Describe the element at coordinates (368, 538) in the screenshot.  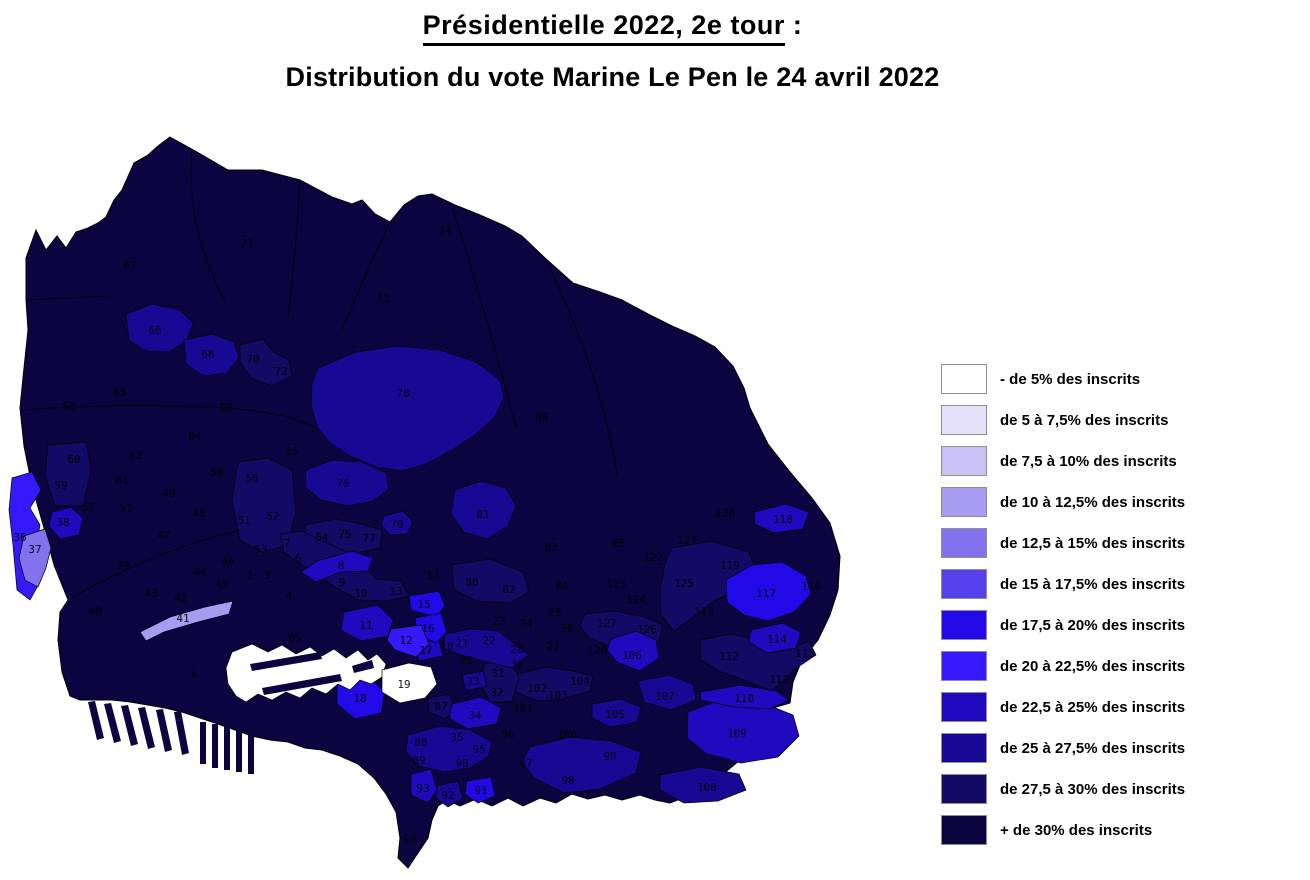
I see `district-number-label: 77` at that location.